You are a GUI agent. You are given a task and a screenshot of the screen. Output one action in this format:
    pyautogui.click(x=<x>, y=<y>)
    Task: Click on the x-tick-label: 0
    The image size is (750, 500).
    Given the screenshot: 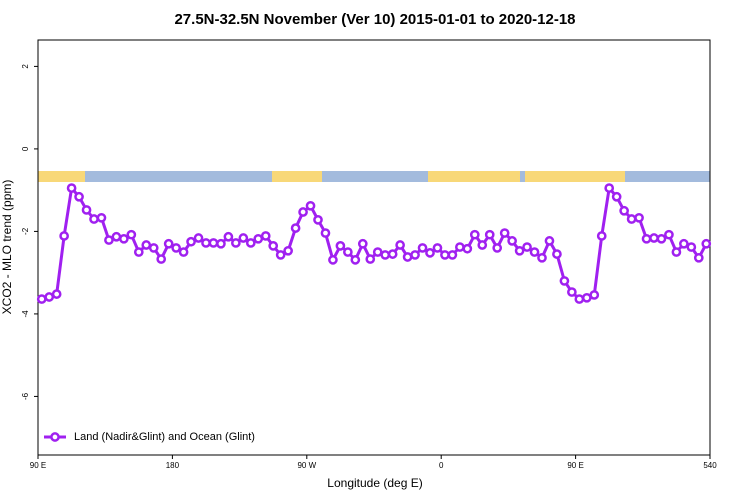 What is the action you would take?
    pyautogui.click(x=441, y=465)
    